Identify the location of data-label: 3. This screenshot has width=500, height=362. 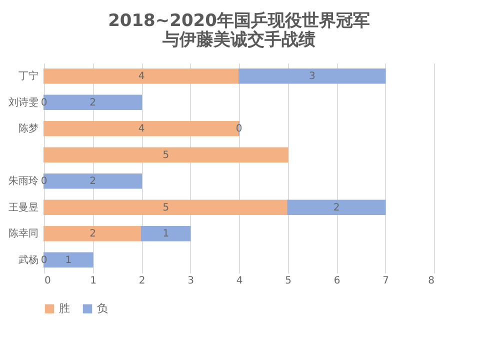
(312, 76).